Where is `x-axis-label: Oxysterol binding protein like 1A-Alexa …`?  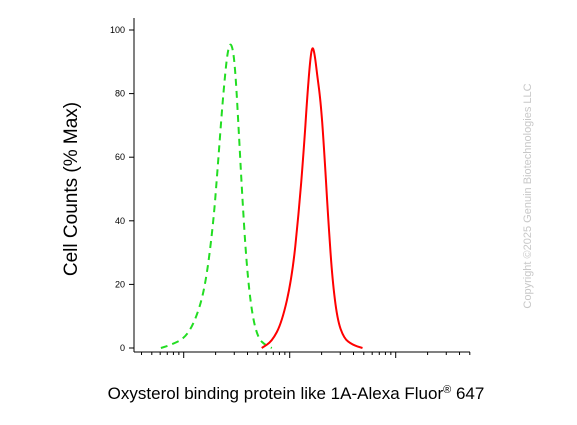
x-axis-label: Oxysterol binding protein like 1A-Alexa … is located at coordinates (296, 393).